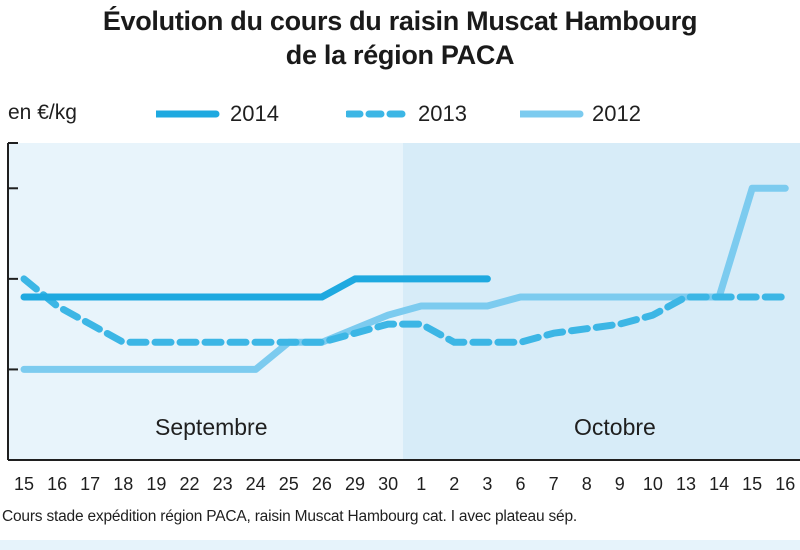 The width and height of the screenshot is (800, 550). Describe the element at coordinates (188, 114) in the screenshot. I see `legend-swatch-2014` at that location.